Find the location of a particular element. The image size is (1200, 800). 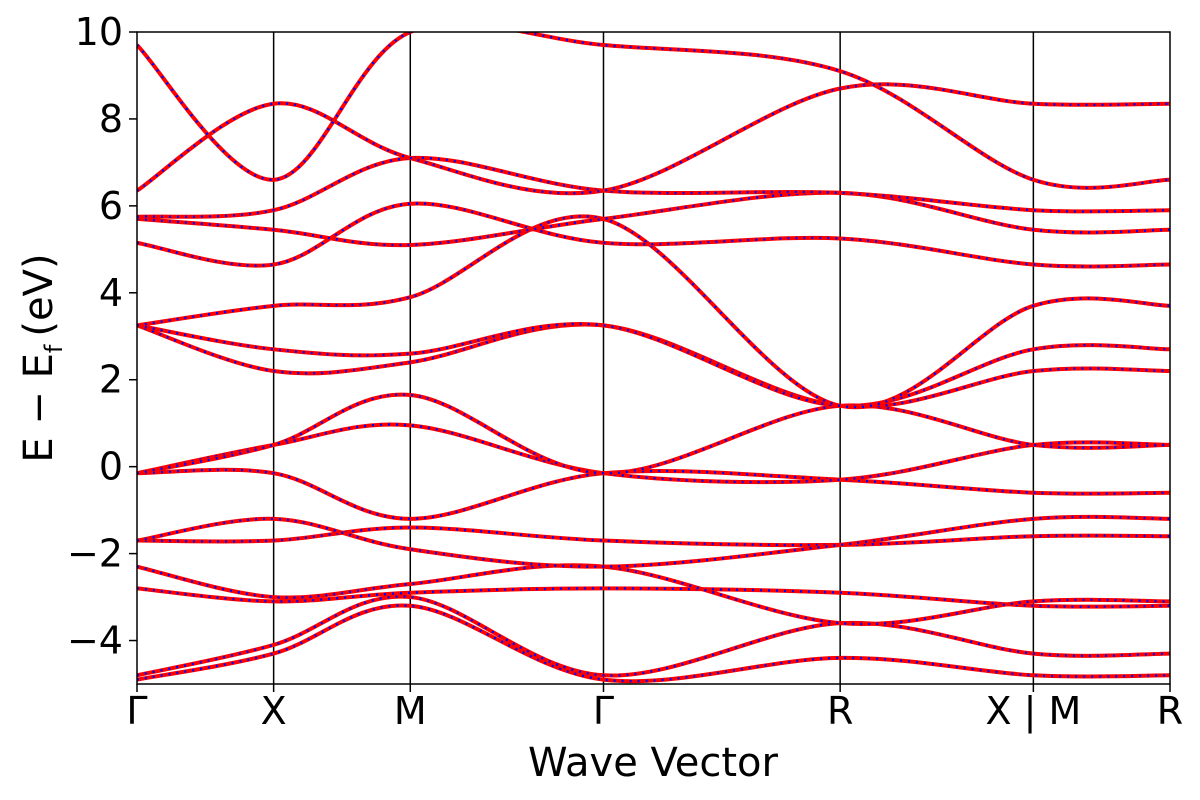

x-axis-ticks: Γ X M Γ R X | M R is located at coordinates (654, 709).